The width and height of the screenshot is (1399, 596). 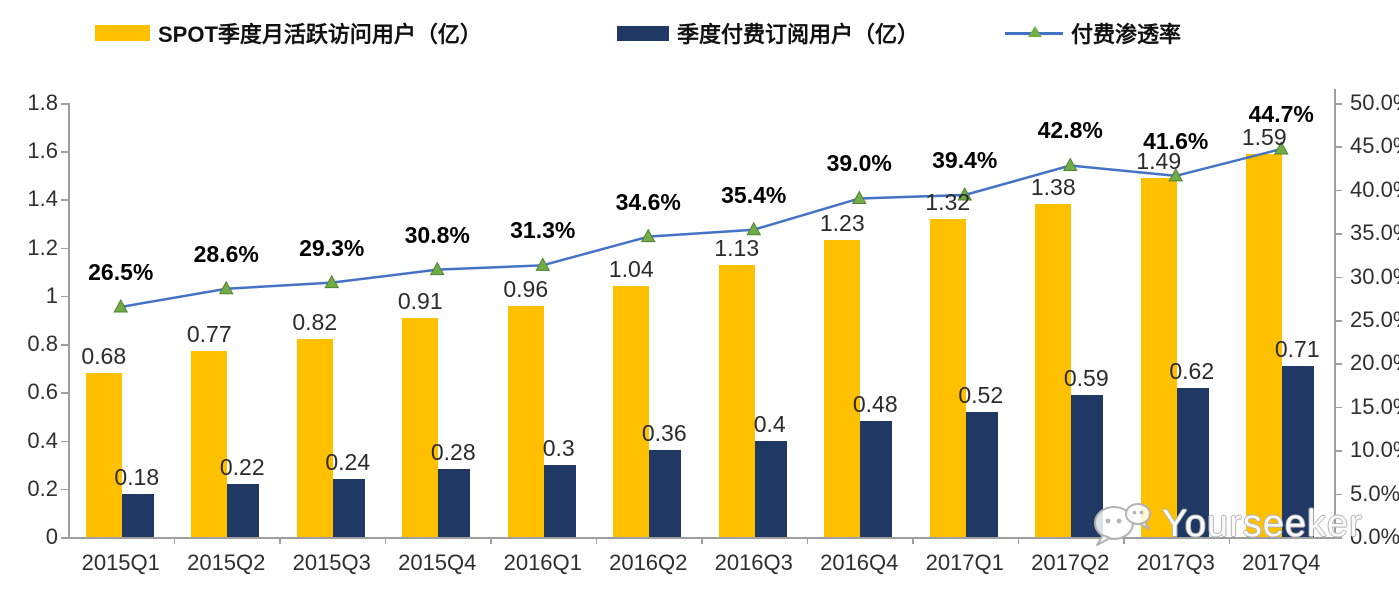 What do you see at coordinates (69, 320) in the screenshot?
I see `y-axis-left` at bounding box center [69, 320].